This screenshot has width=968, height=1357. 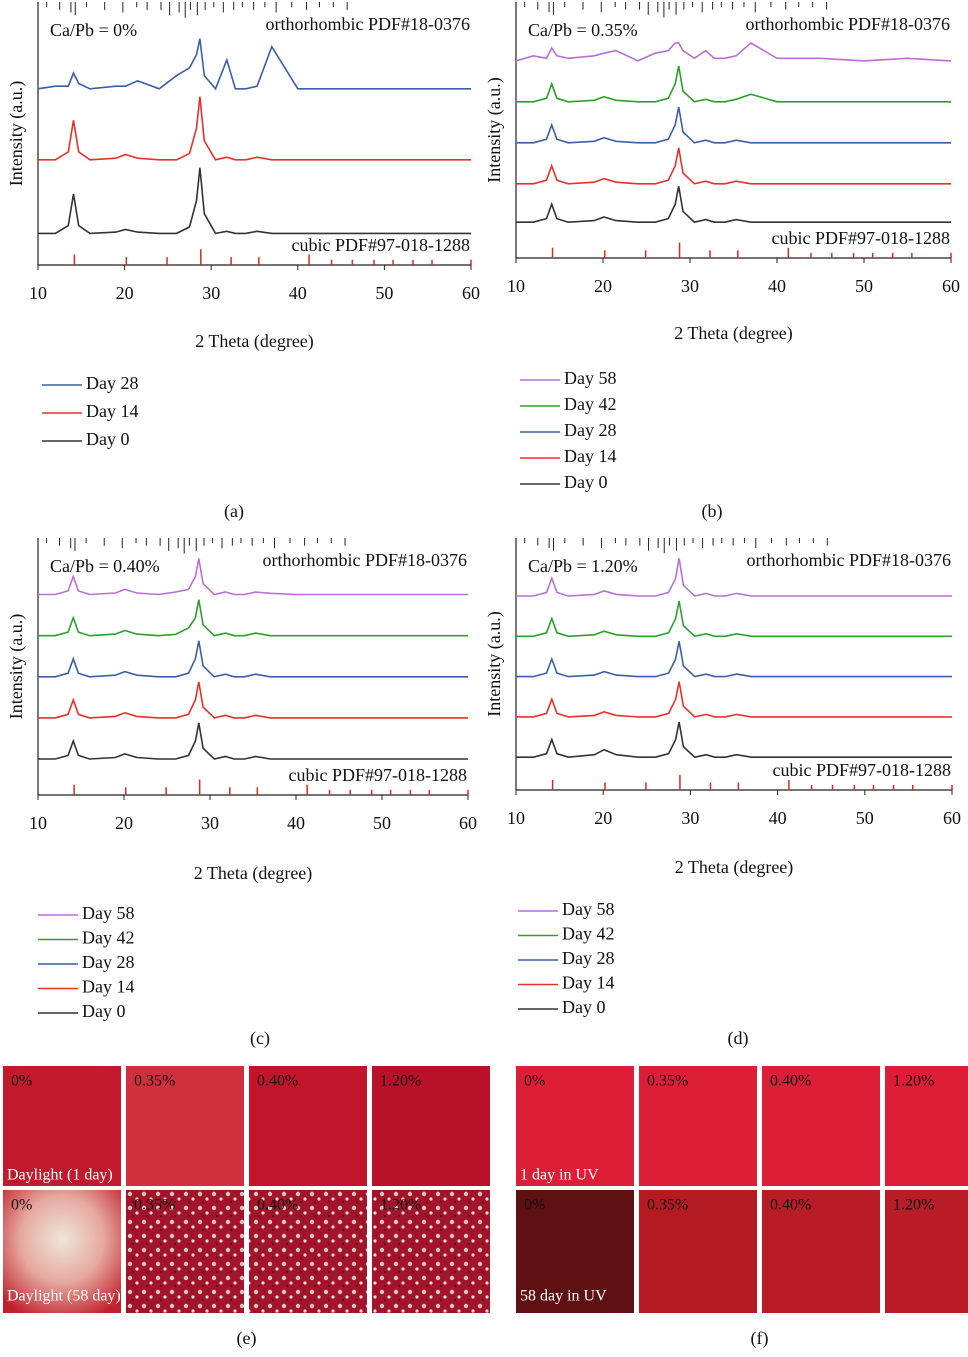 What do you see at coordinates (563, 1296) in the screenshot?
I see `row-caption: 58 day in UV` at bounding box center [563, 1296].